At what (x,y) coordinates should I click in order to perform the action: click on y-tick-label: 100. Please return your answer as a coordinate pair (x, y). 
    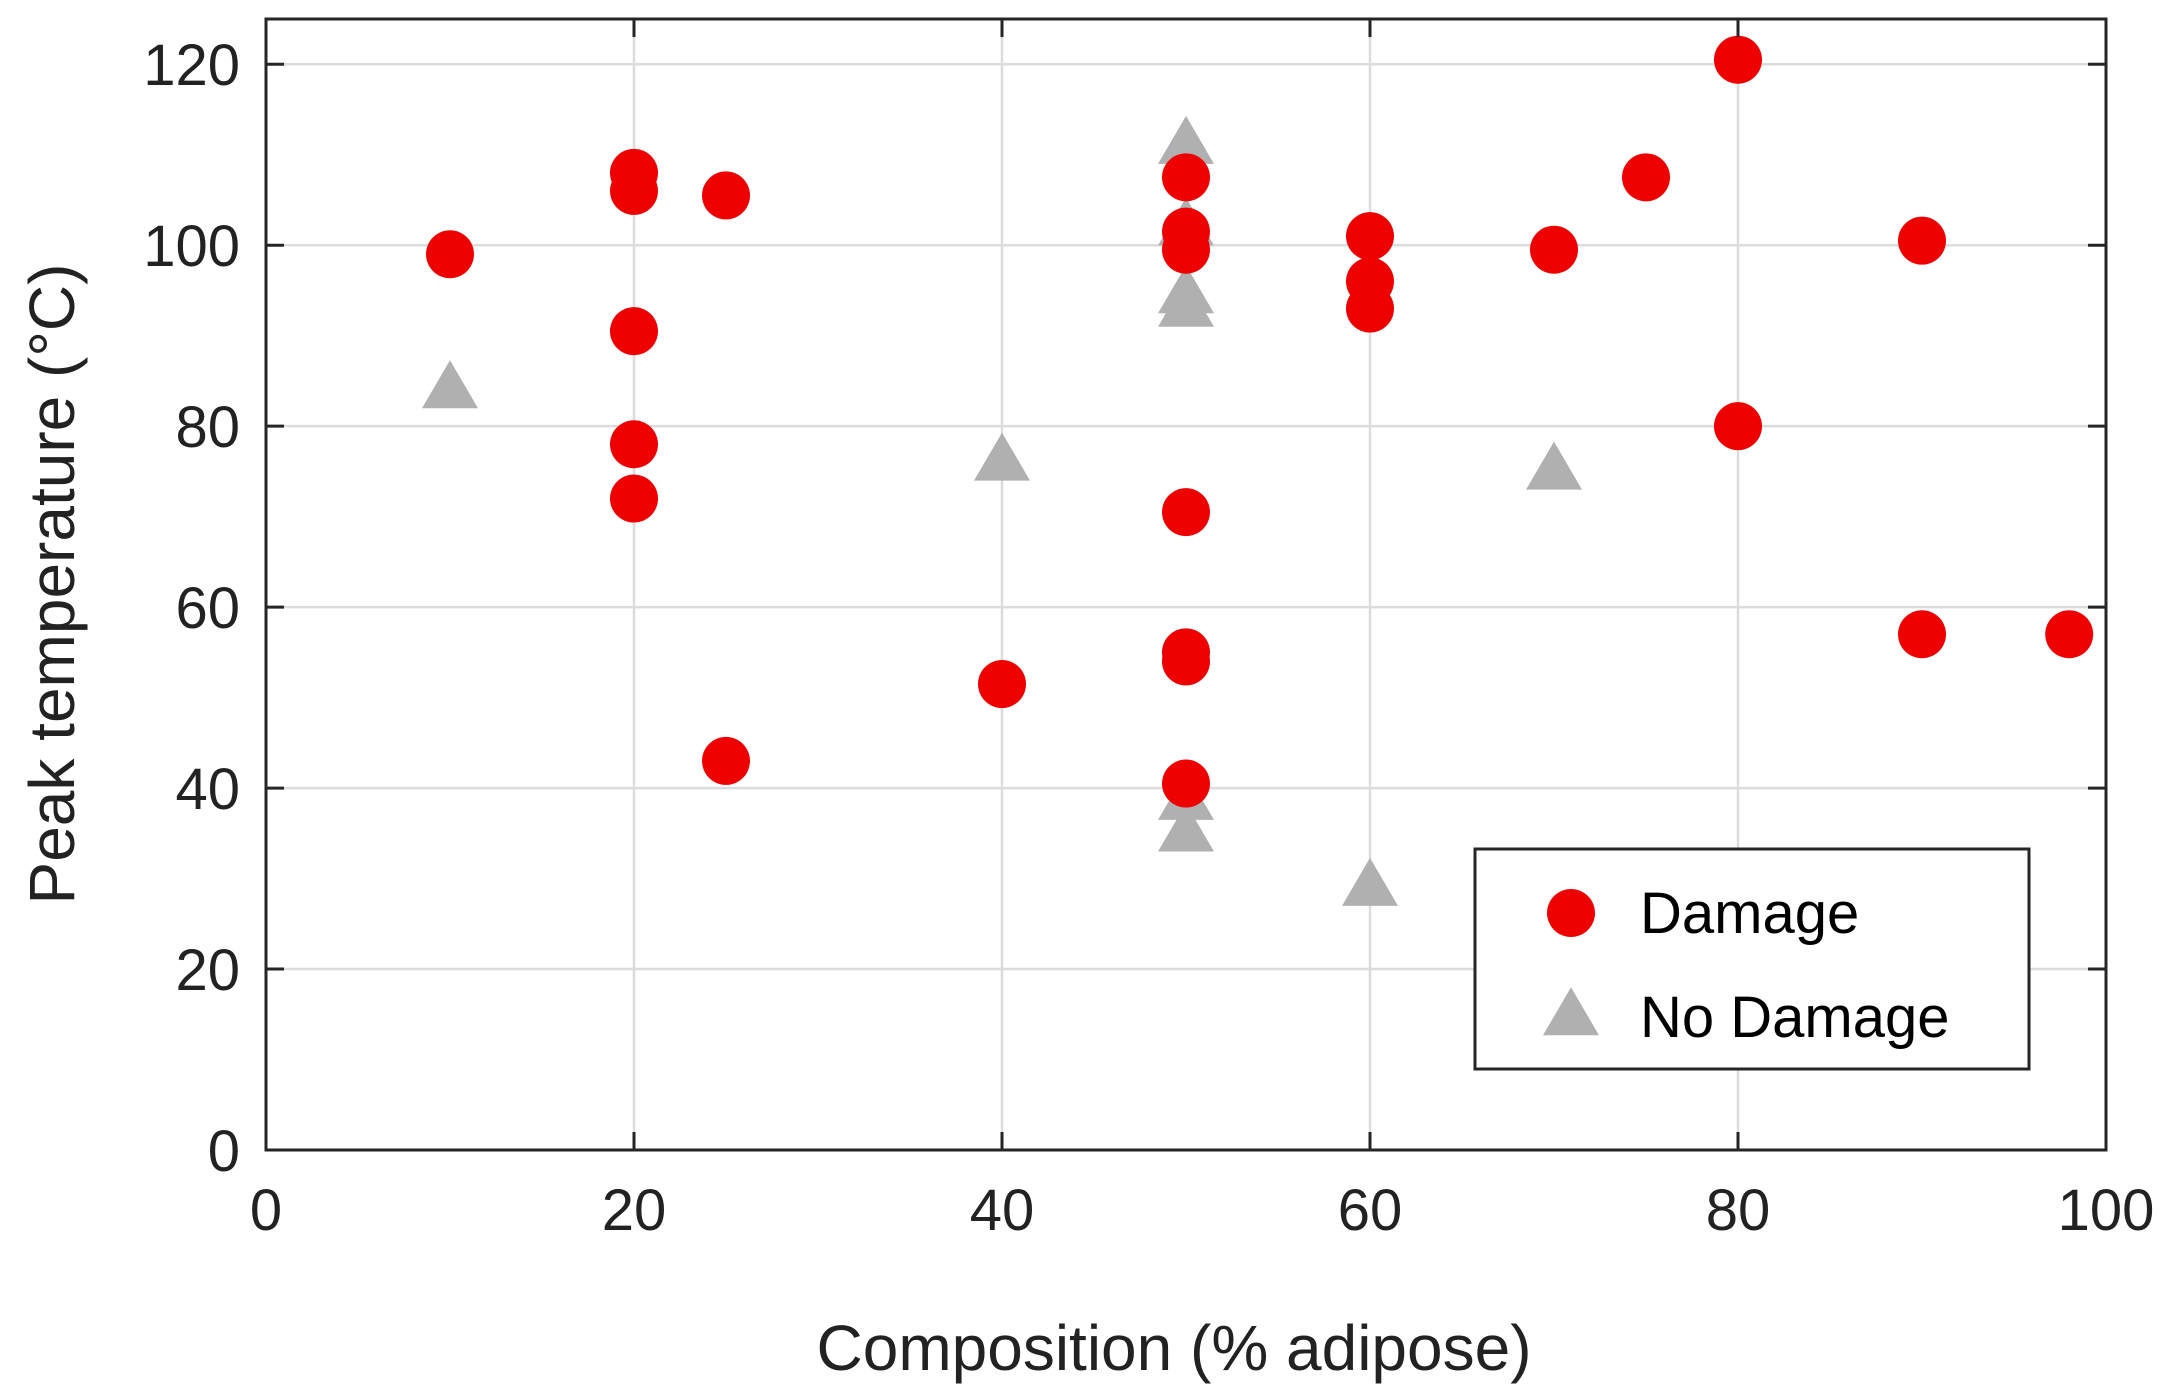
    Looking at the image, I should click on (191, 246).